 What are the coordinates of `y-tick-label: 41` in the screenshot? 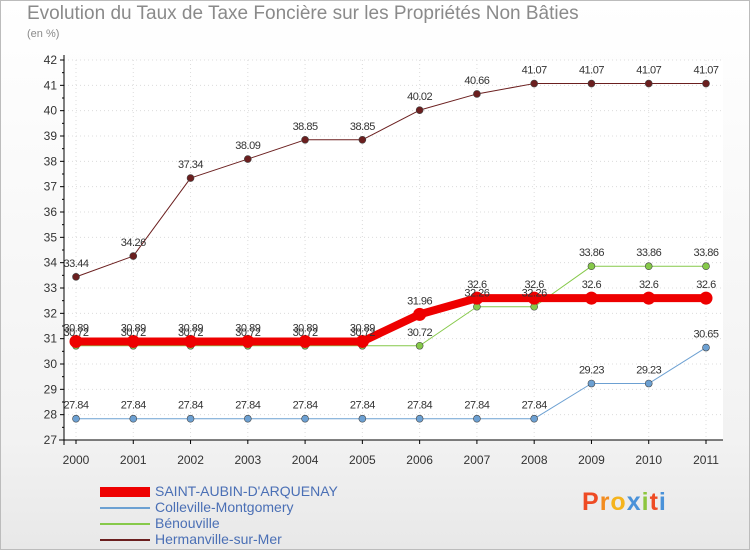 It's located at (51, 85).